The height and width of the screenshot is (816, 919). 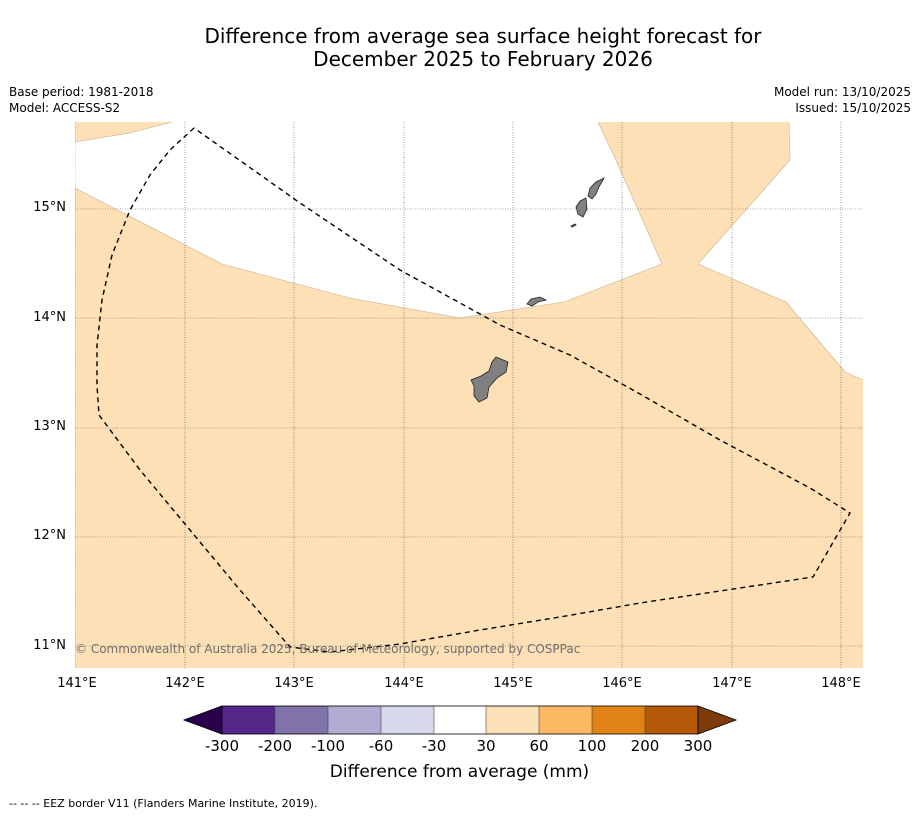 What do you see at coordinates (698, 746) in the screenshot?
I see `colorbar-tick: 300` at bounding box center [698, 746].